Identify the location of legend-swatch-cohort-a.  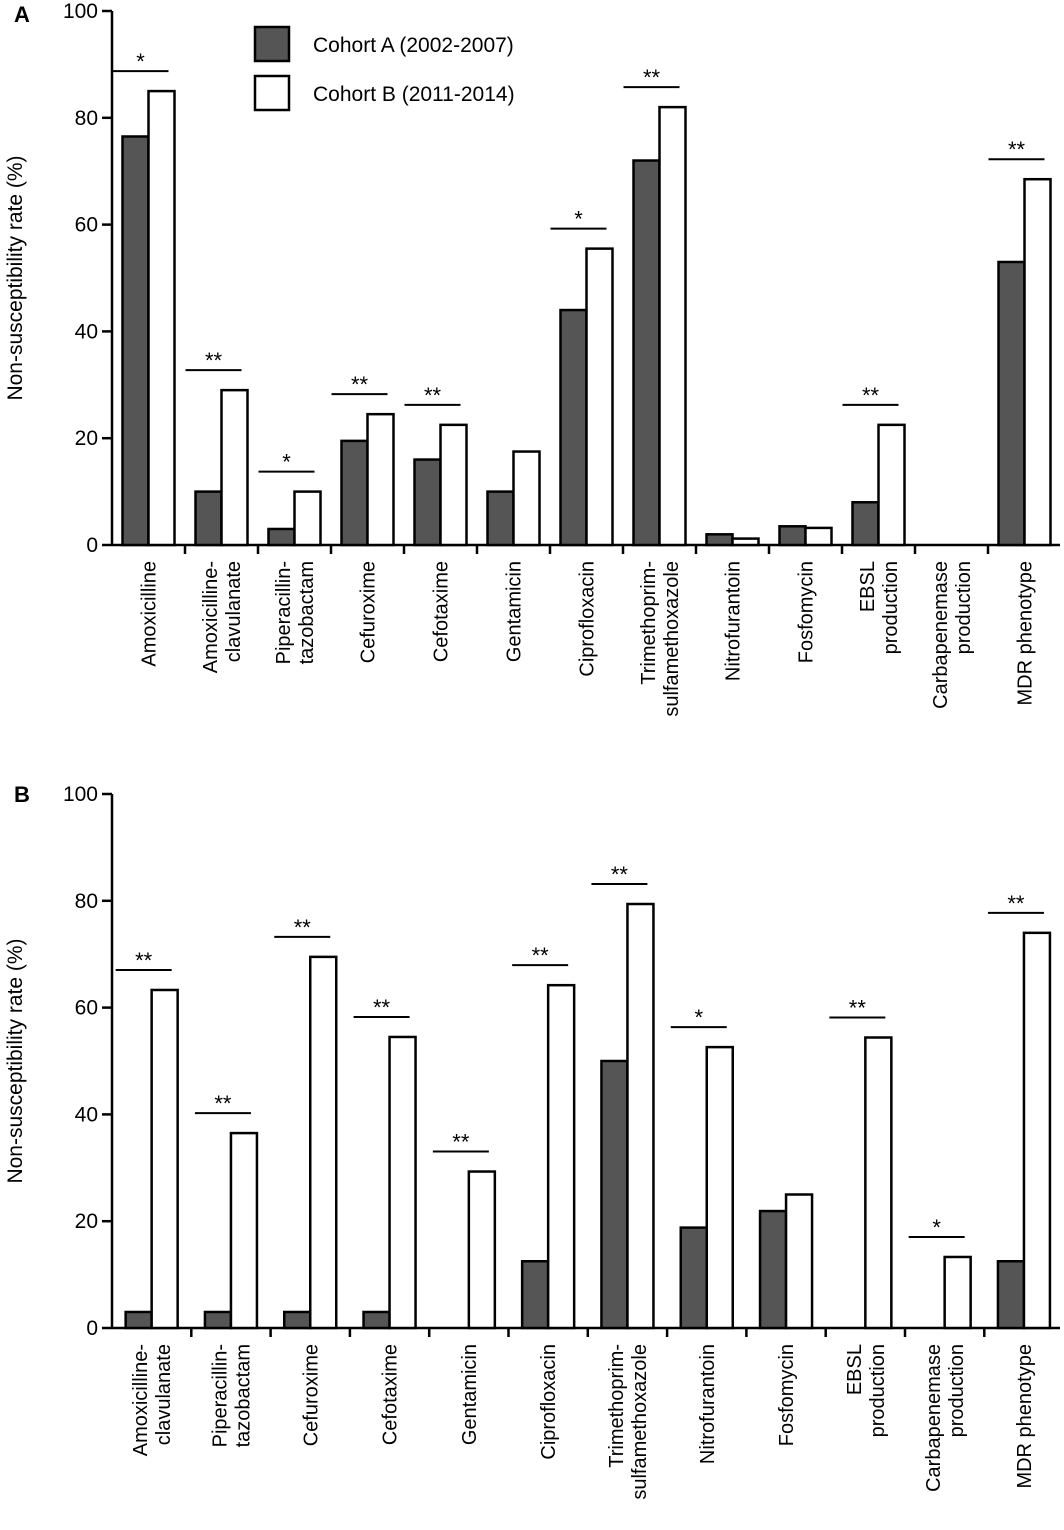
(272, 44).